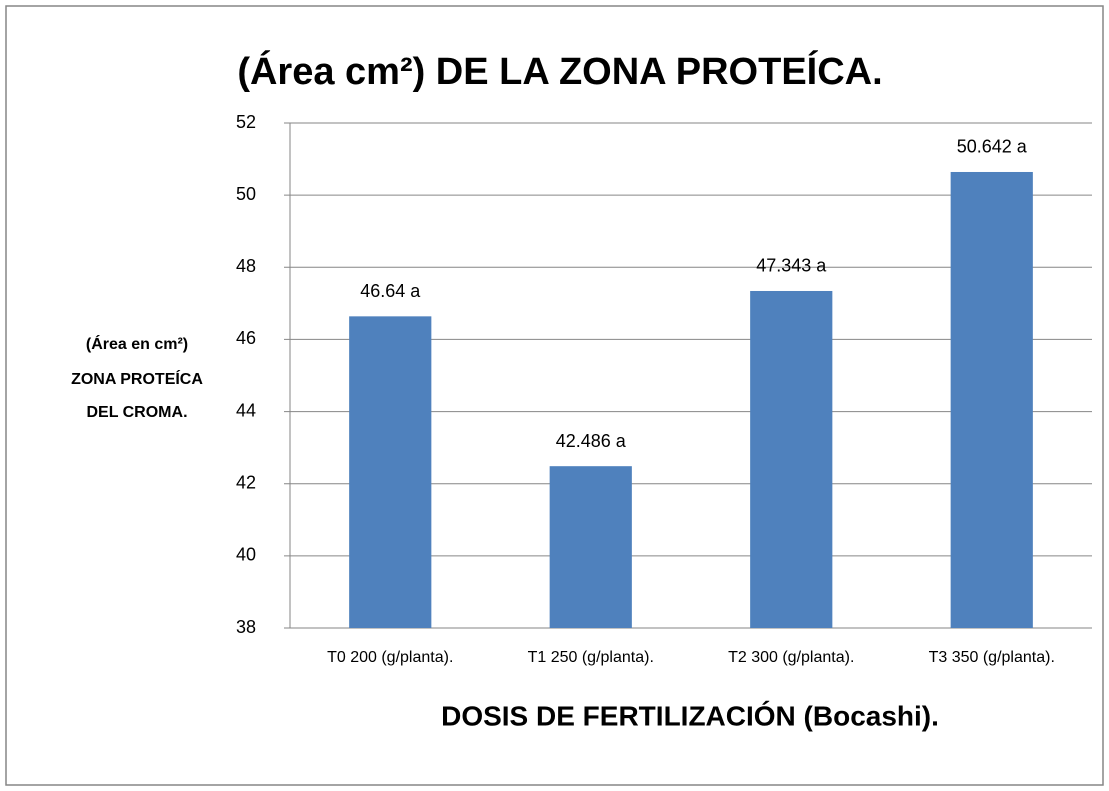  I want to click on y-tick-label: 50, so click(246, 194).